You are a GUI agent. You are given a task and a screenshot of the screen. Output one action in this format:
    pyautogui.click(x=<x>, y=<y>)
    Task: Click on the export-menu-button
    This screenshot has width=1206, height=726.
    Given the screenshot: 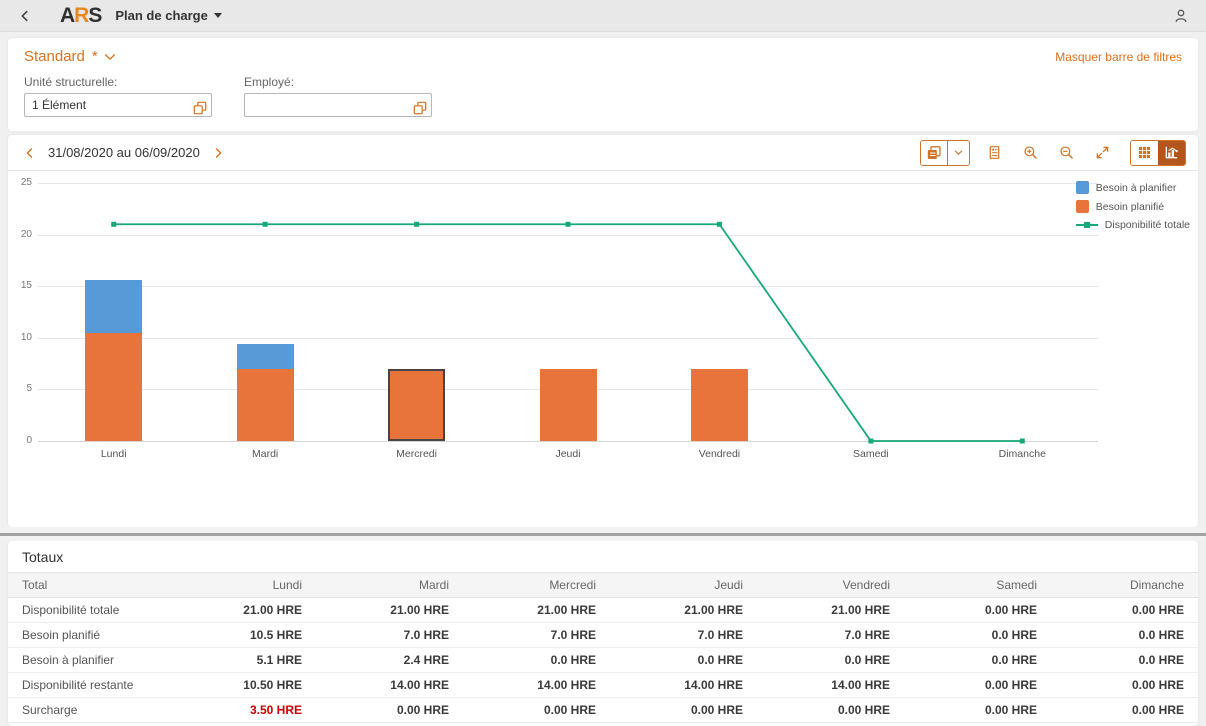 What is the action you would take?
    pyautogui.click(x=958, y=152)
    